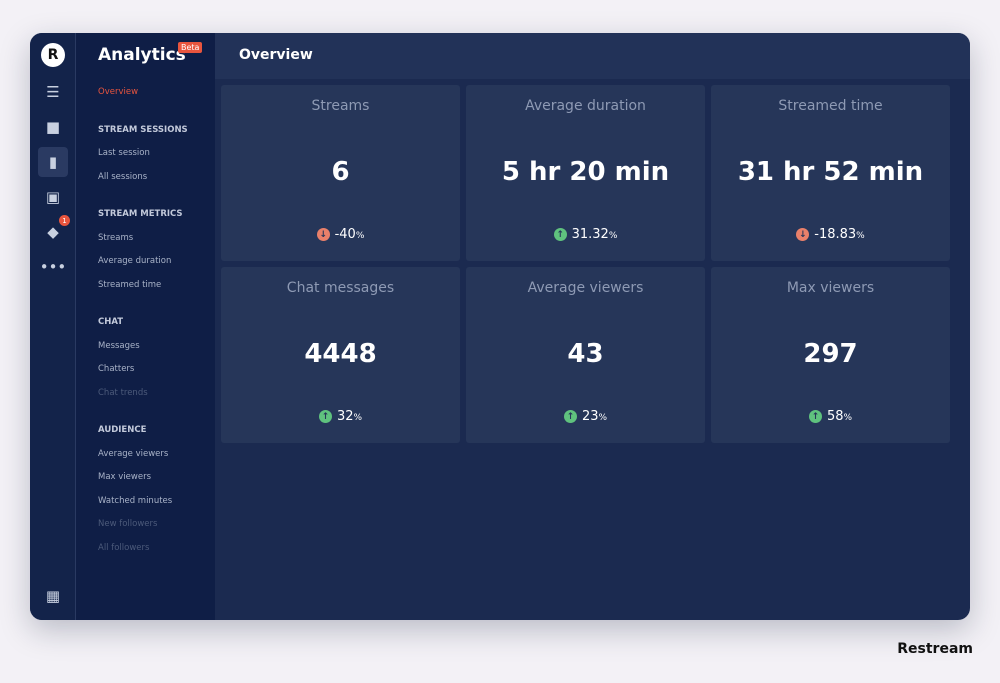 The width and height of the screenshot is (1000, 683). Describe the element at coordinates (133, 453) in the screenshot. I see `nav-item: Average viewers` at that location.